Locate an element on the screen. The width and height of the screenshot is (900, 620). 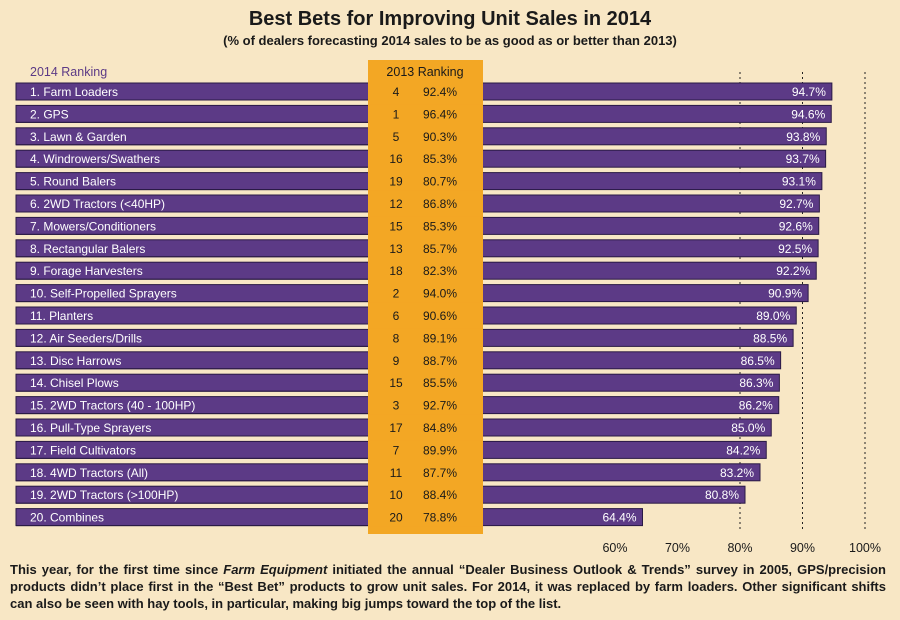
percent-2014-label: 83.2% is located at coordinates (737, 473).